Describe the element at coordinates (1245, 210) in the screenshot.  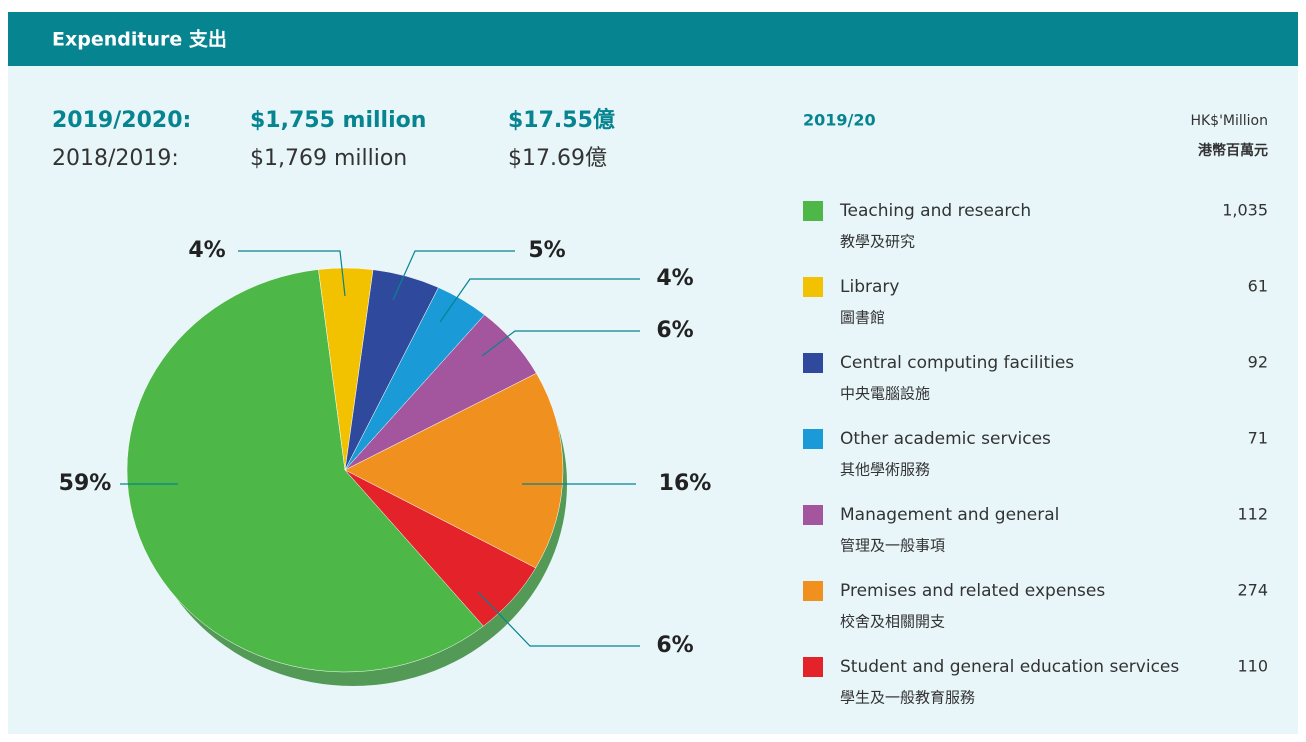
I see `legend-amount: 1,035` at that location.